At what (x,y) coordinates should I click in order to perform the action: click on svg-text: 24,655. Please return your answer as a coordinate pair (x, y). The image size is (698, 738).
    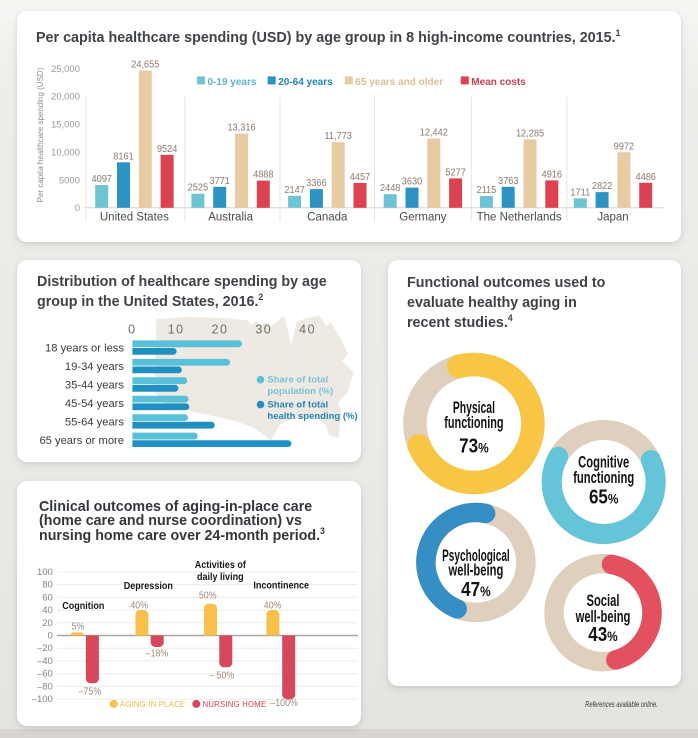
    Looking at the image, I should click on (145, 64).